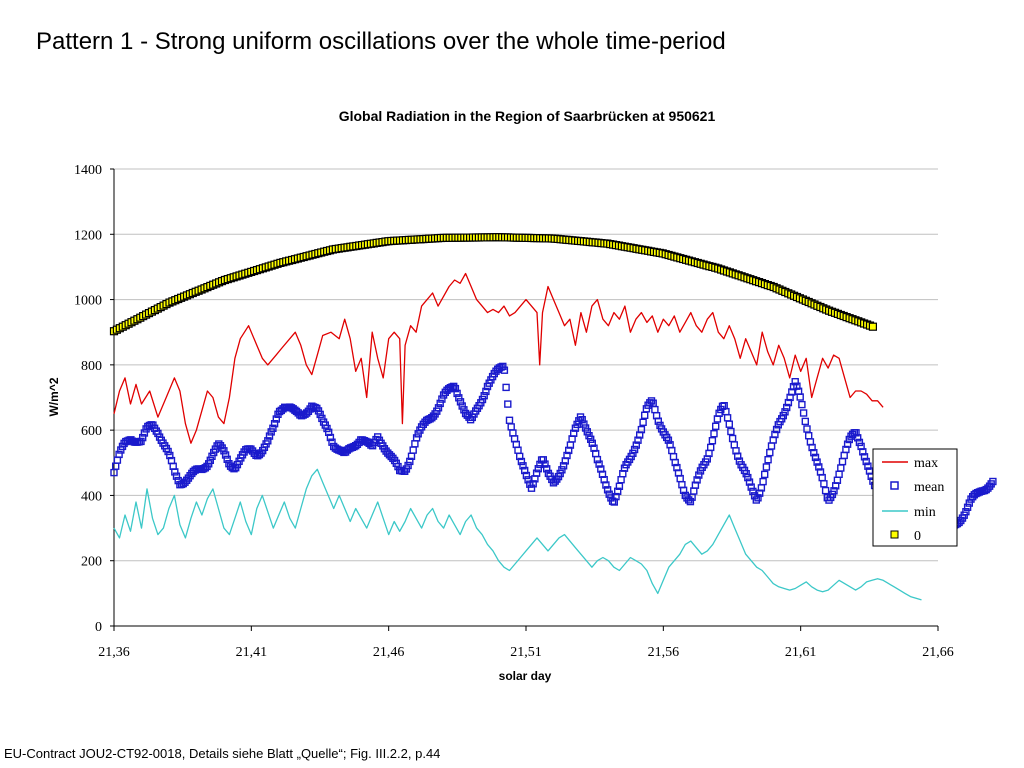  I want to click on y-tick-label: 1400, so click(88, 170).